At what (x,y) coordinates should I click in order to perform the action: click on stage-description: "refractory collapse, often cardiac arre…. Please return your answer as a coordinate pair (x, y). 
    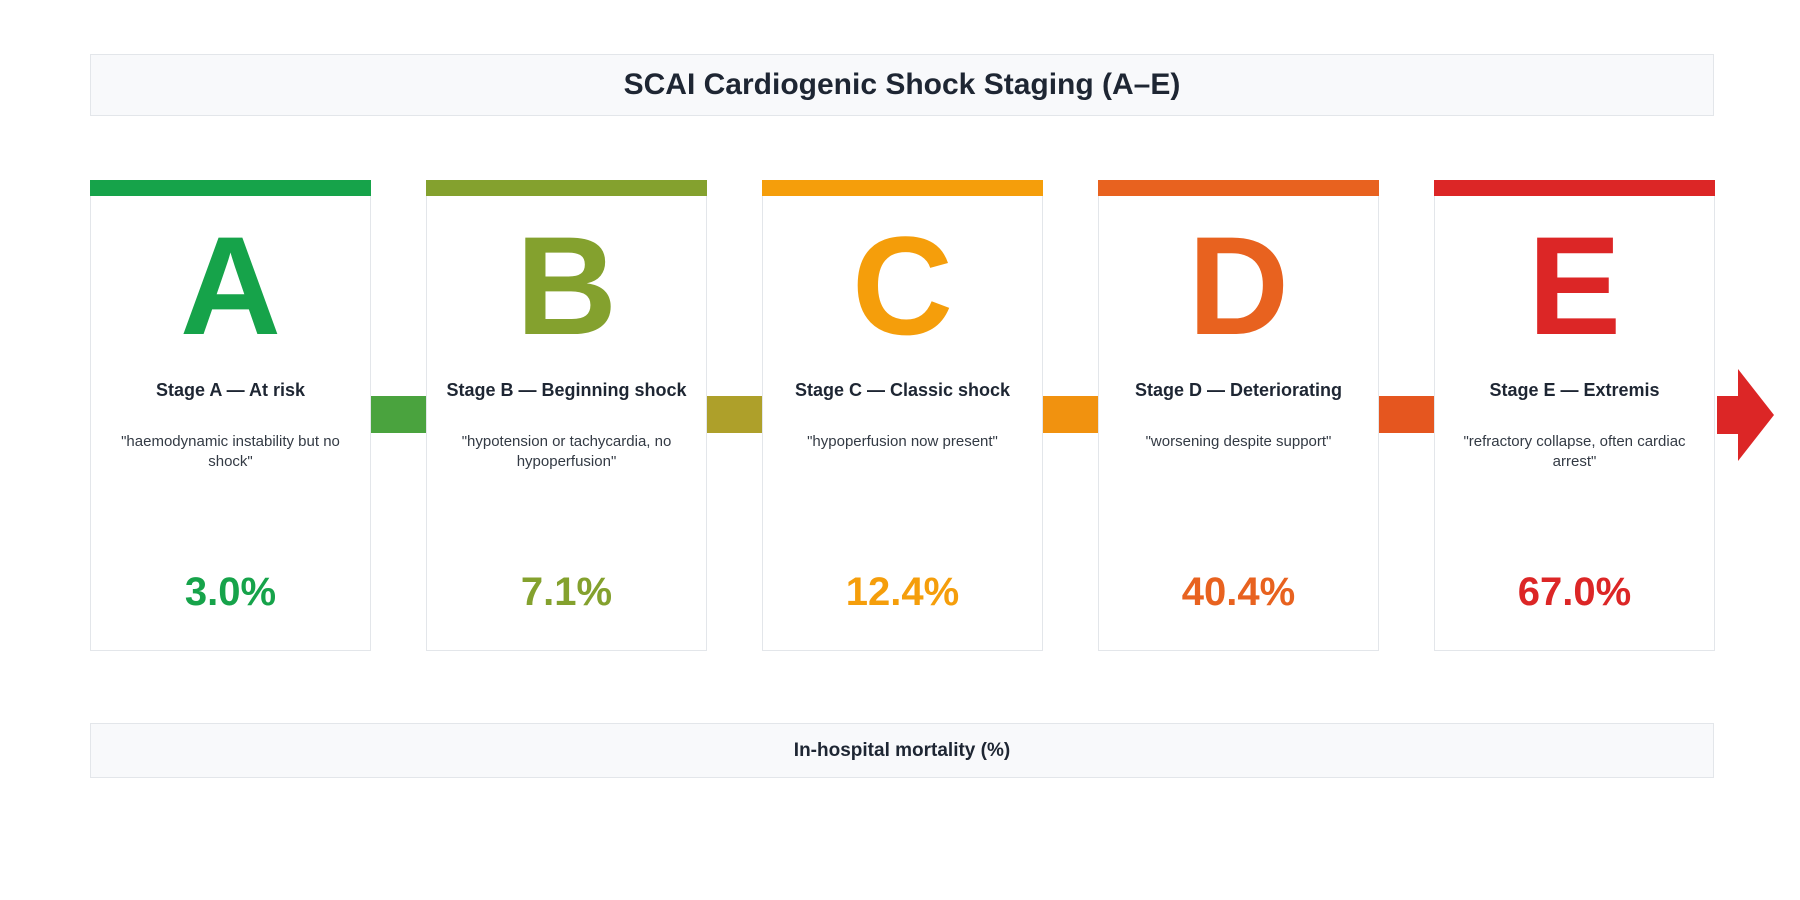
    Looking at the image, I should click on (1574, 451).